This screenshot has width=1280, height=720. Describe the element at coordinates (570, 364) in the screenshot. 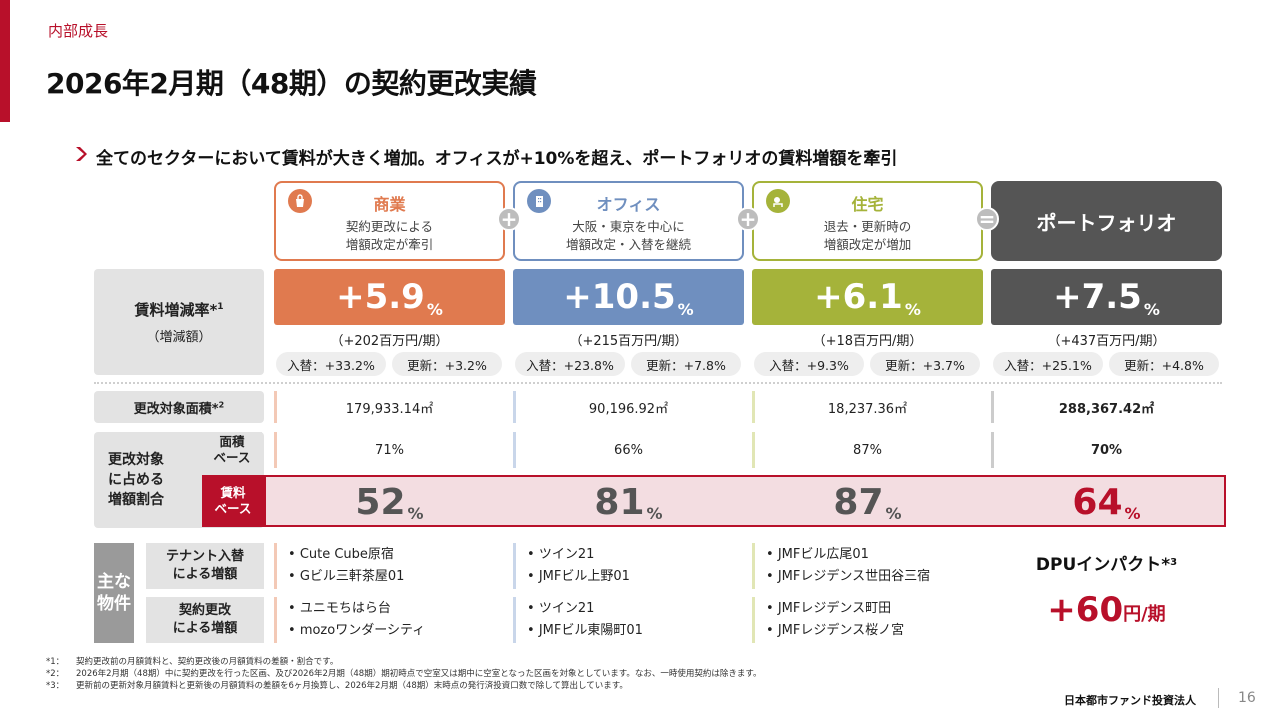

I see `replace-rate-pill: 入替：+23.8%` at that location.